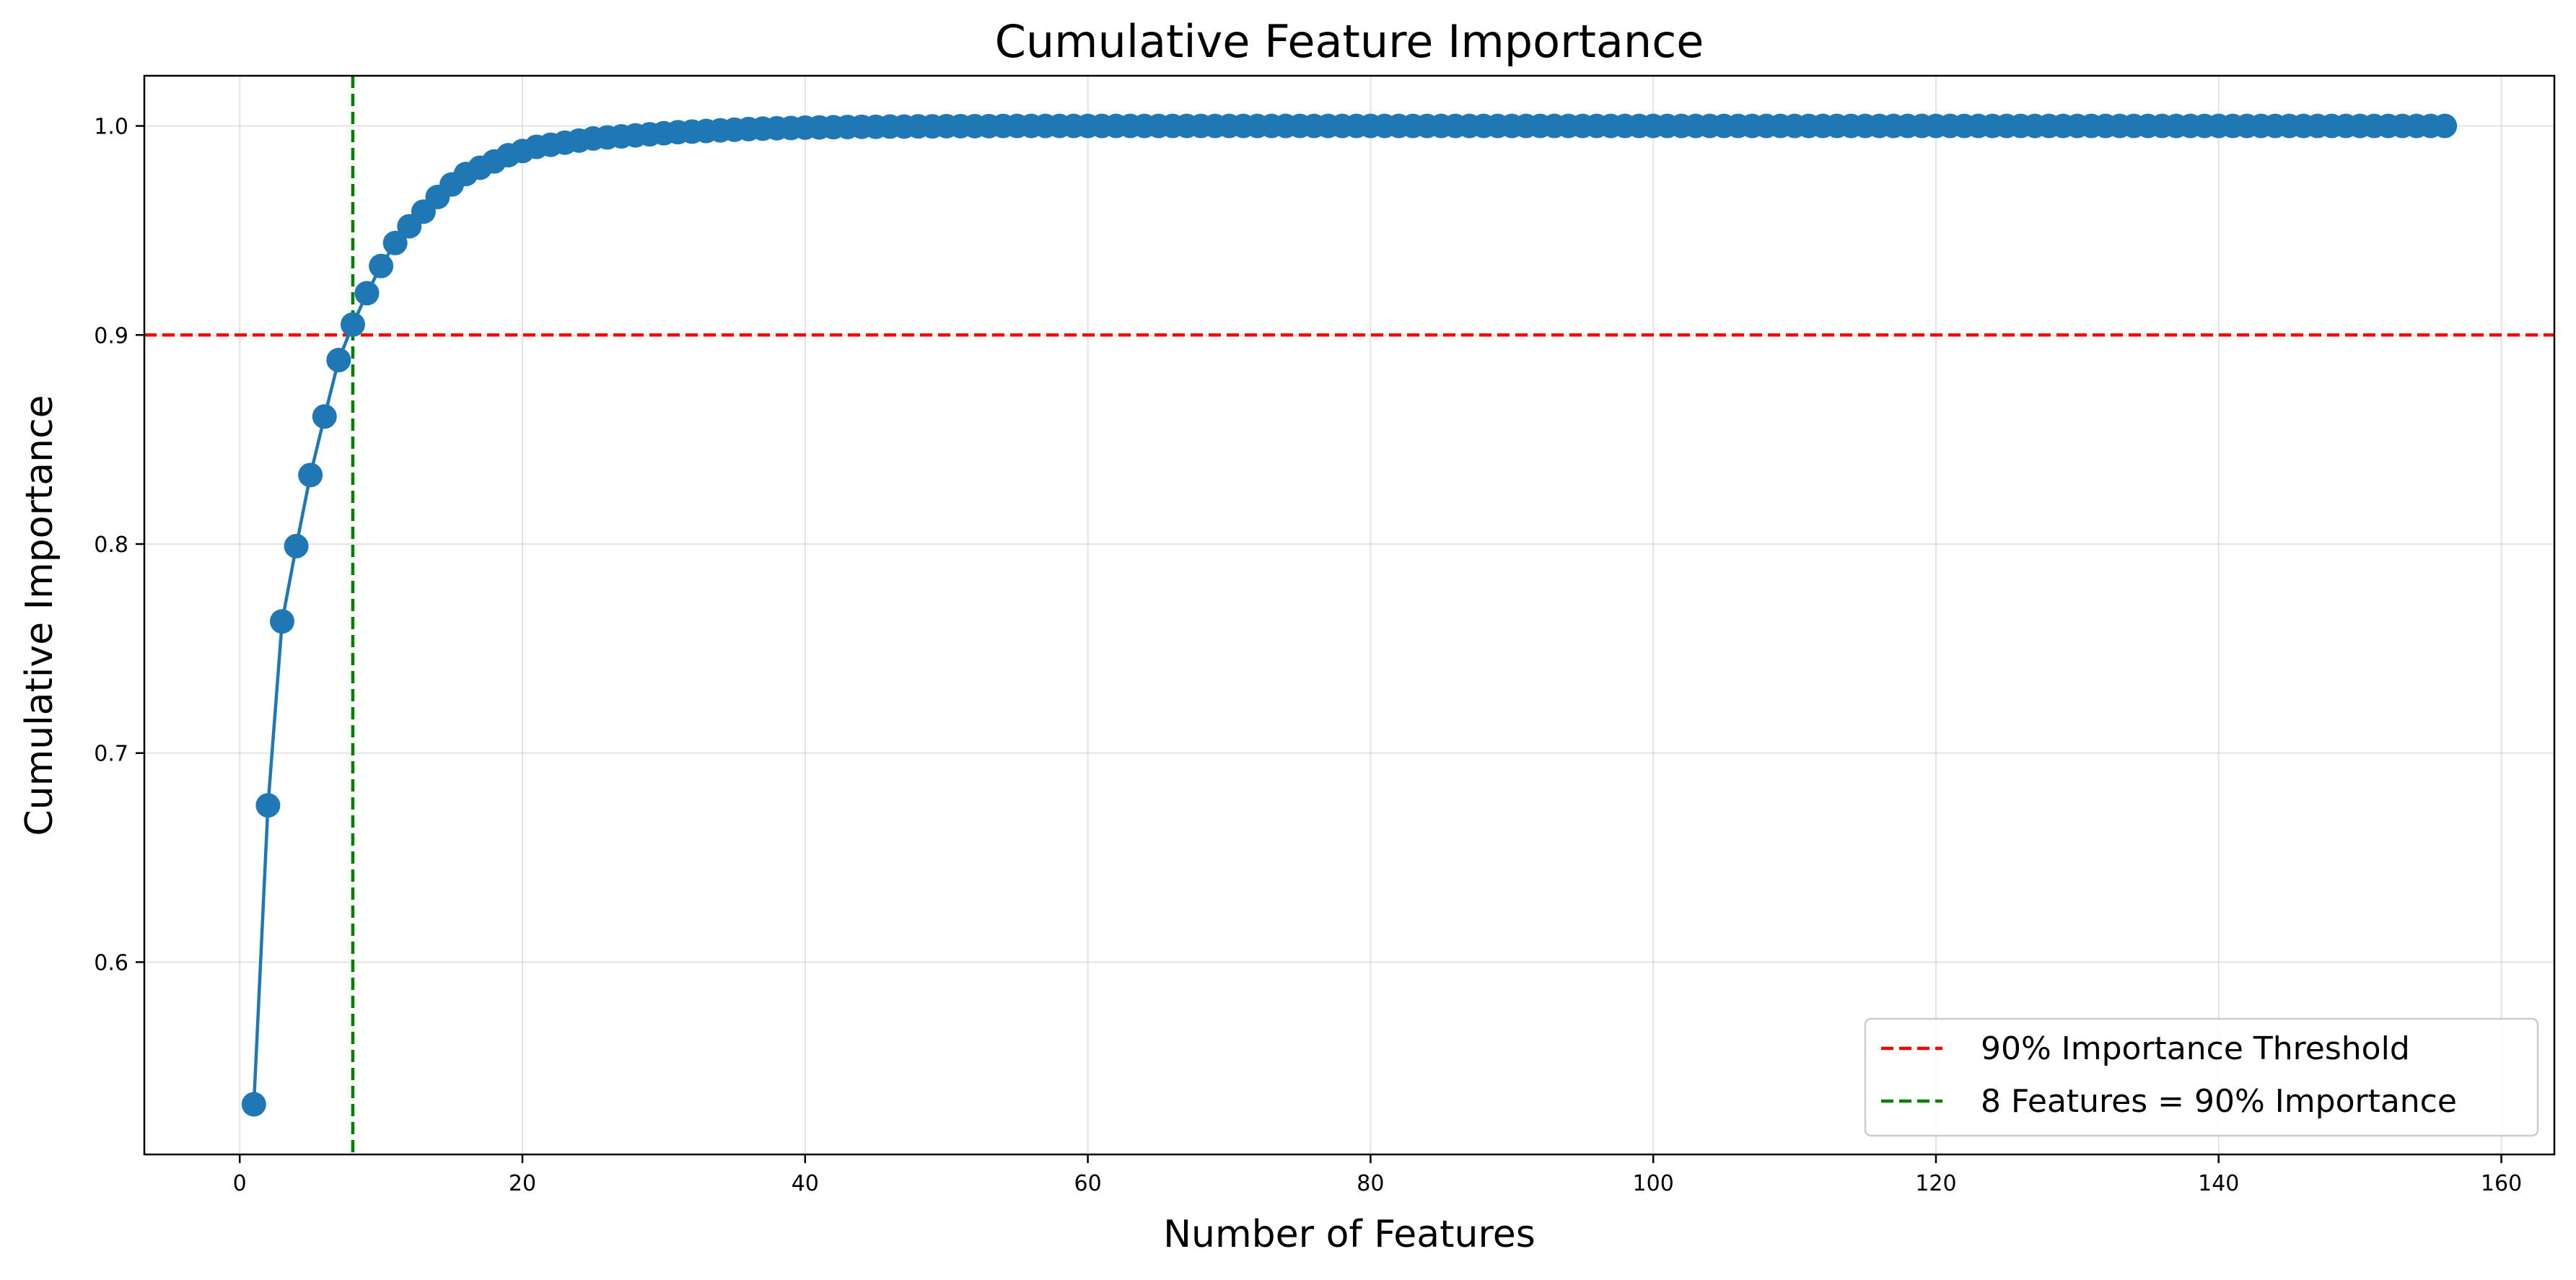  Describe the element at coordinates (111, 755) in the screenshot. I see `y-tick-label: 0.7` at that location.